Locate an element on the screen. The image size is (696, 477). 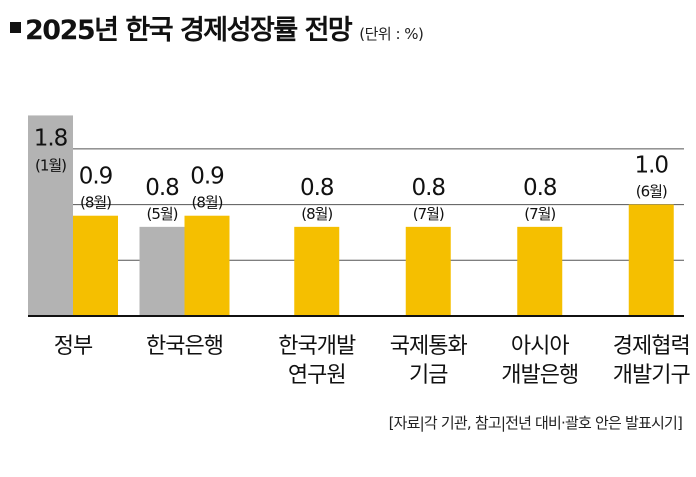
data-label: 1.8 is located at coordinates (51, 138).